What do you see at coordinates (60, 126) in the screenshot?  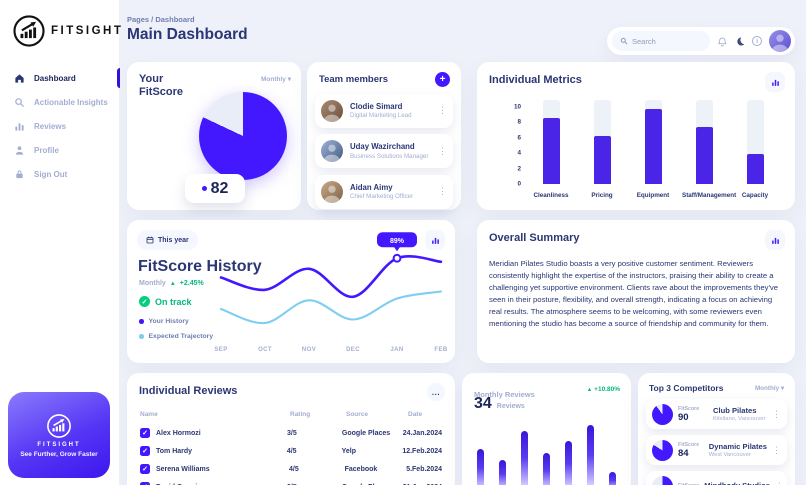 I see `sidebar-item-reviews: Reviews` at bounding box center [60, 126].